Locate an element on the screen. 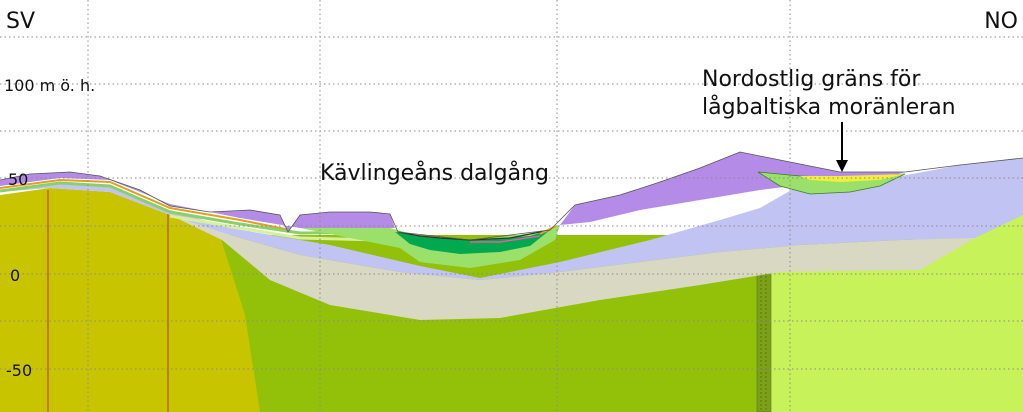 The image size is (1023, 412). yellow-clay-lens is located at coordinates (852, 178).